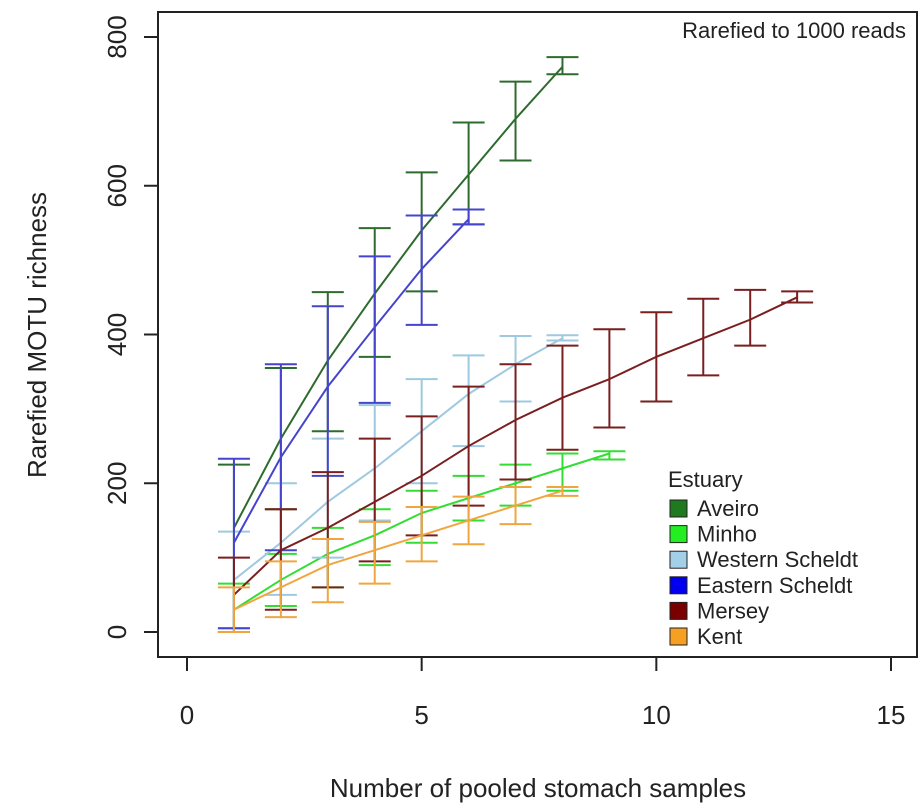 This screenshot has width=919, height=812. I want to click on series-line-kent, so click(398, 550).